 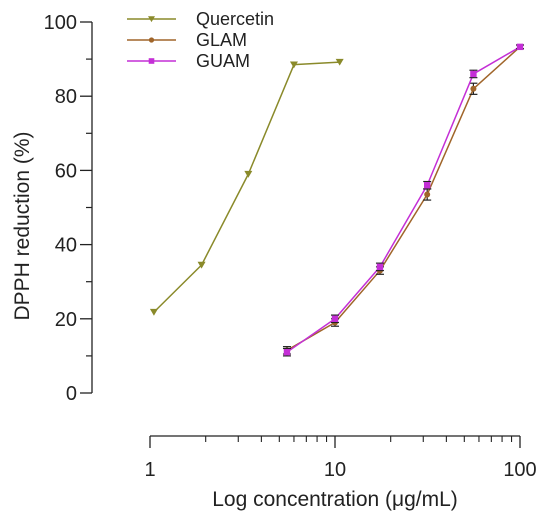 What do you see at coordinates (66, 246) in the screenshot?
I see `y-tick-label: 40` at bounding box center [66, 246].